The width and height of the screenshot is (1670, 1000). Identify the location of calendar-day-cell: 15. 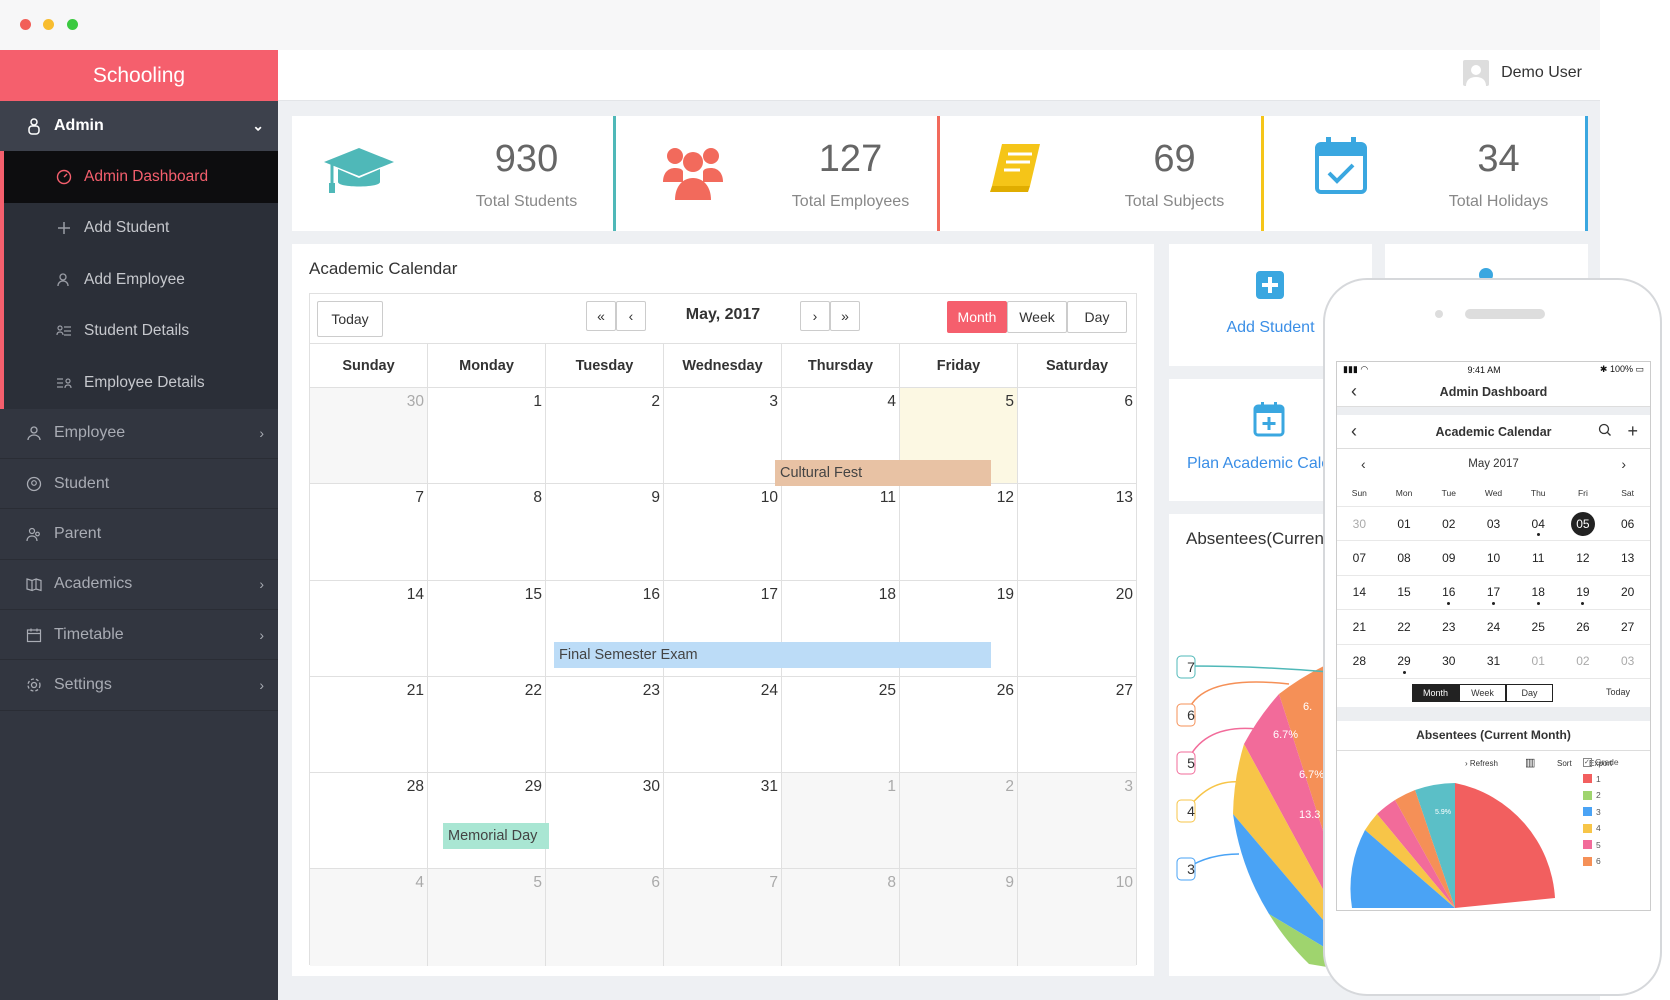
(487, 628).